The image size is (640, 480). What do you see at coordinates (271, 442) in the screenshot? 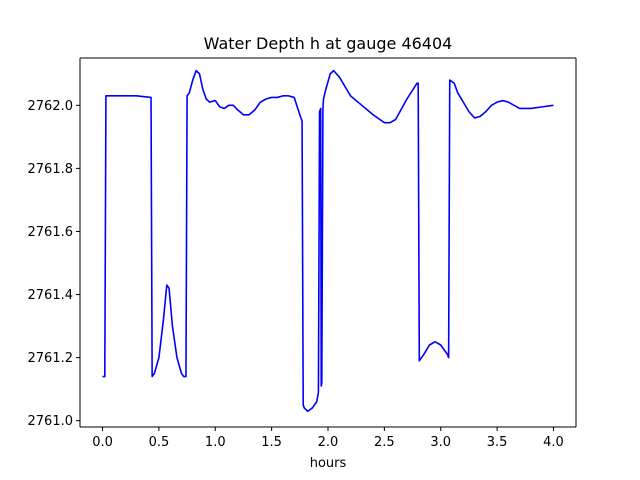
I see `x-tick-label: 1.5` at bounding box center [271, 442].